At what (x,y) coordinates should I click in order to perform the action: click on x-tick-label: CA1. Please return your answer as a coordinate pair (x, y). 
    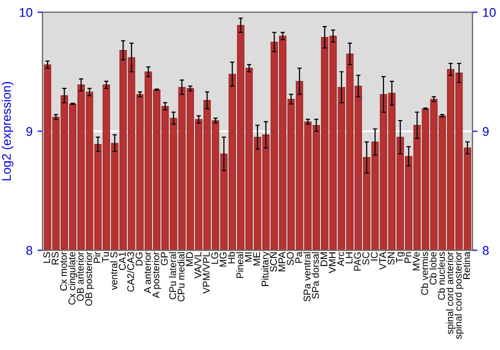
    Looking at the image, I should click on (122, 261).